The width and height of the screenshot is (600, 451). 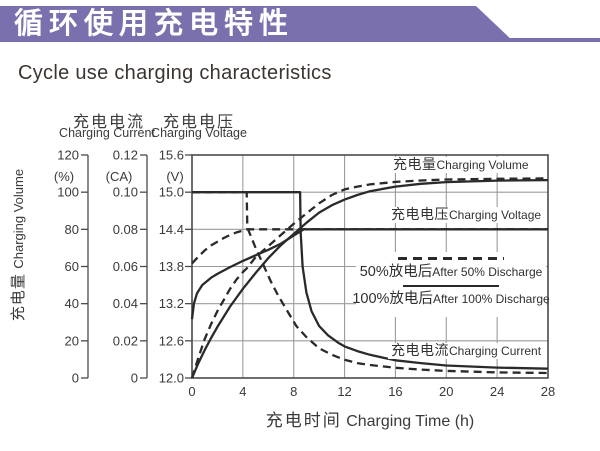 I want to click on axis-header-current-en: Charging Current, so click(x=107, y=133).